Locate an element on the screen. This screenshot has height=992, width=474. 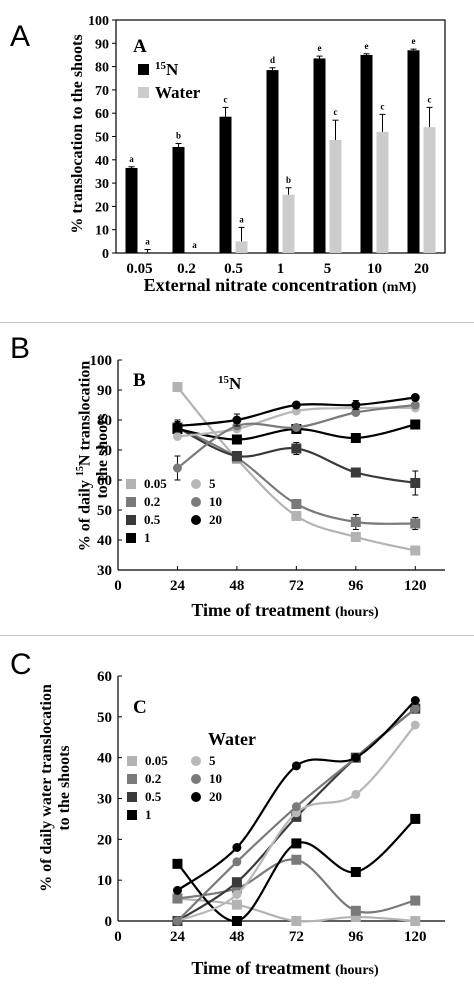
panel-c-x-axis-label: Time of treatment (hours) is located at coordinates (285, 968).